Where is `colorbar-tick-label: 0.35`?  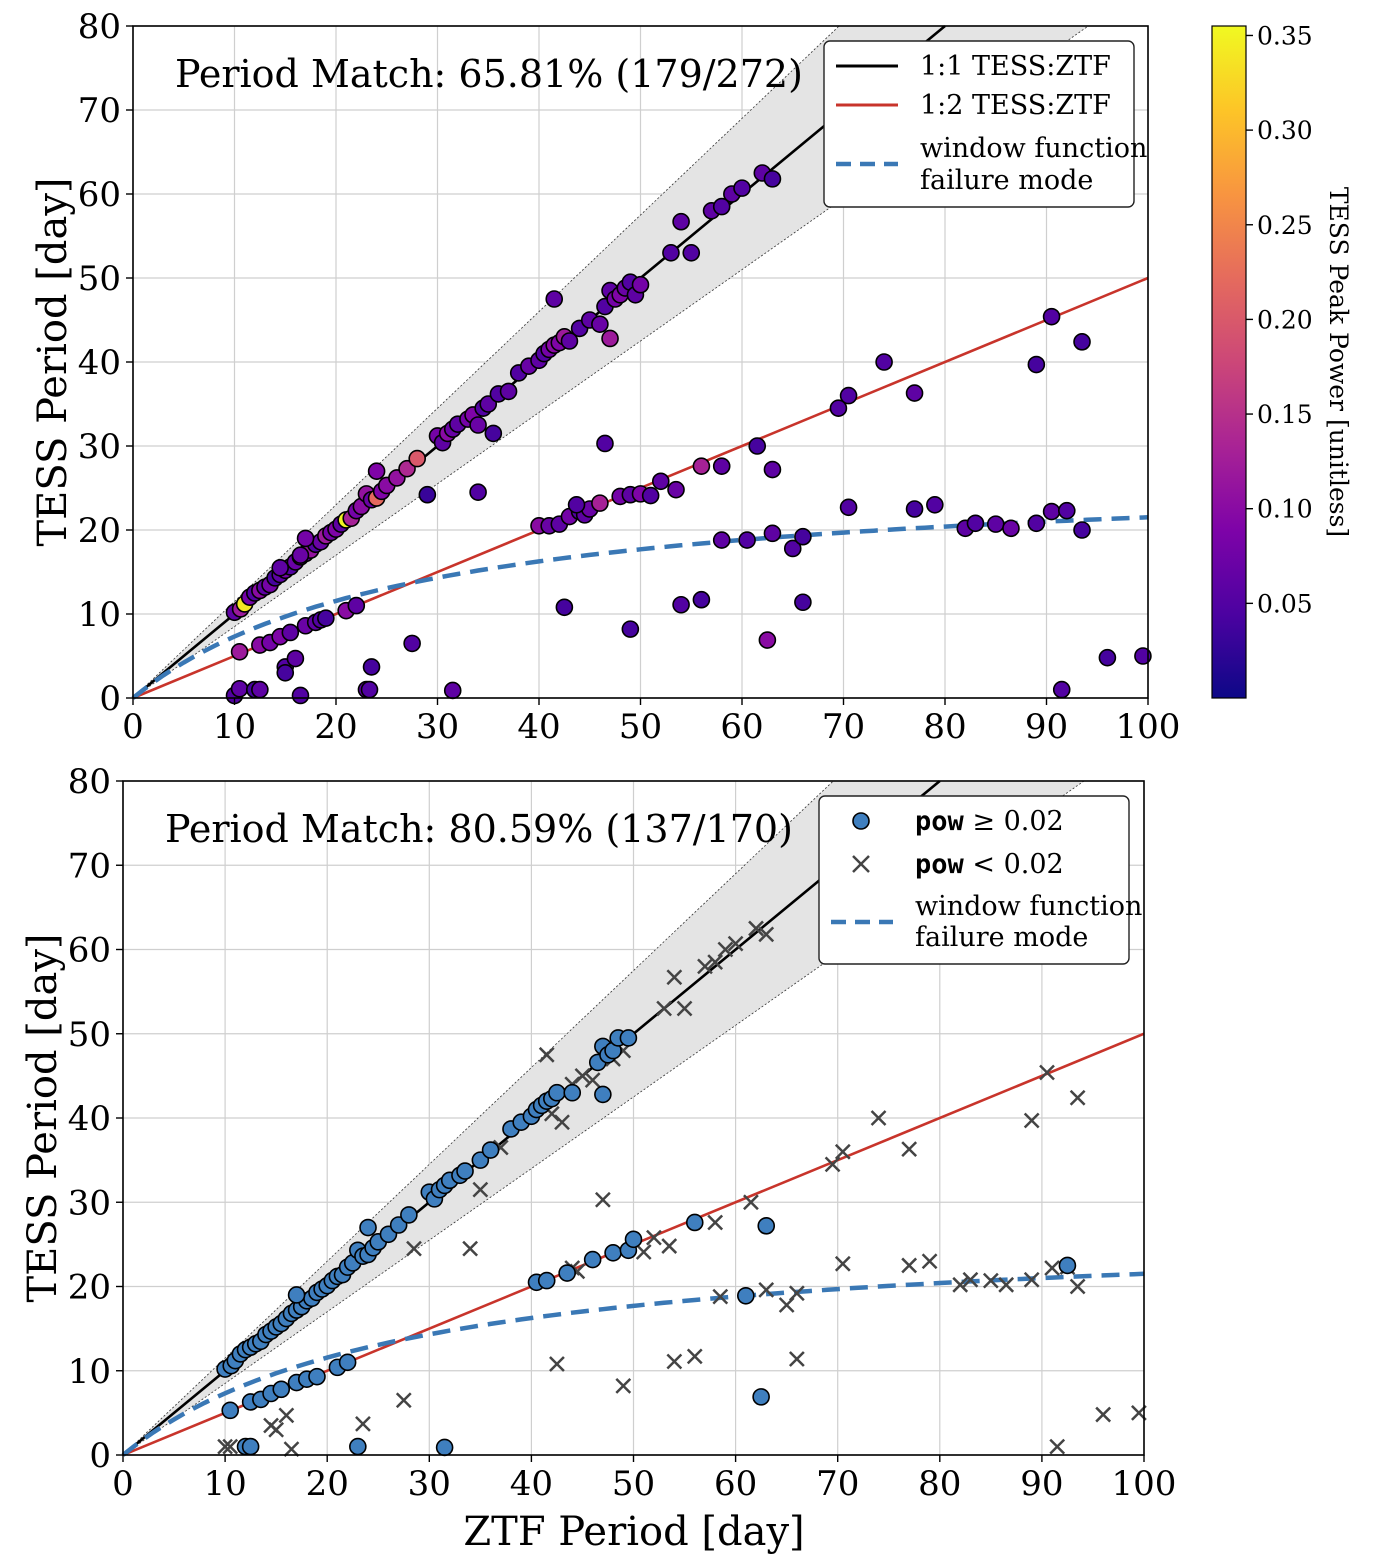 colorbar-tick-label: 0.35 is located at coordinates (1285, 35).